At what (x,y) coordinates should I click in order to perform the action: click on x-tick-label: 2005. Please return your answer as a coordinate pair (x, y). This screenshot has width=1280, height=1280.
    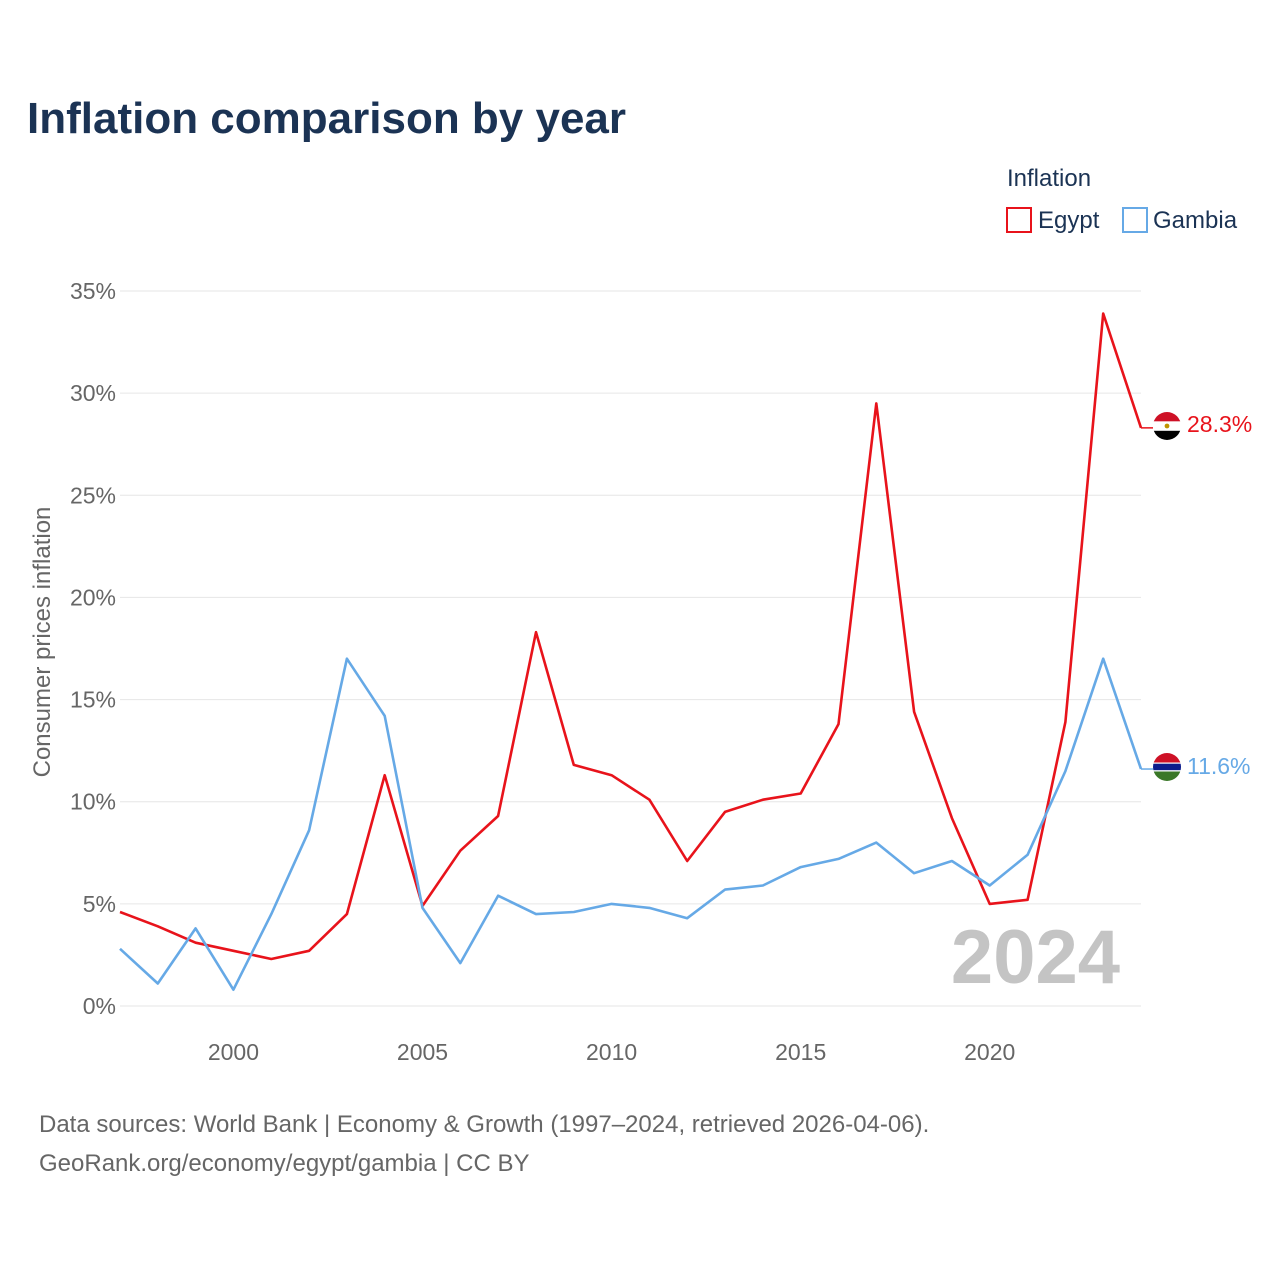
    Looking at the image, I should click on (422, 1052).